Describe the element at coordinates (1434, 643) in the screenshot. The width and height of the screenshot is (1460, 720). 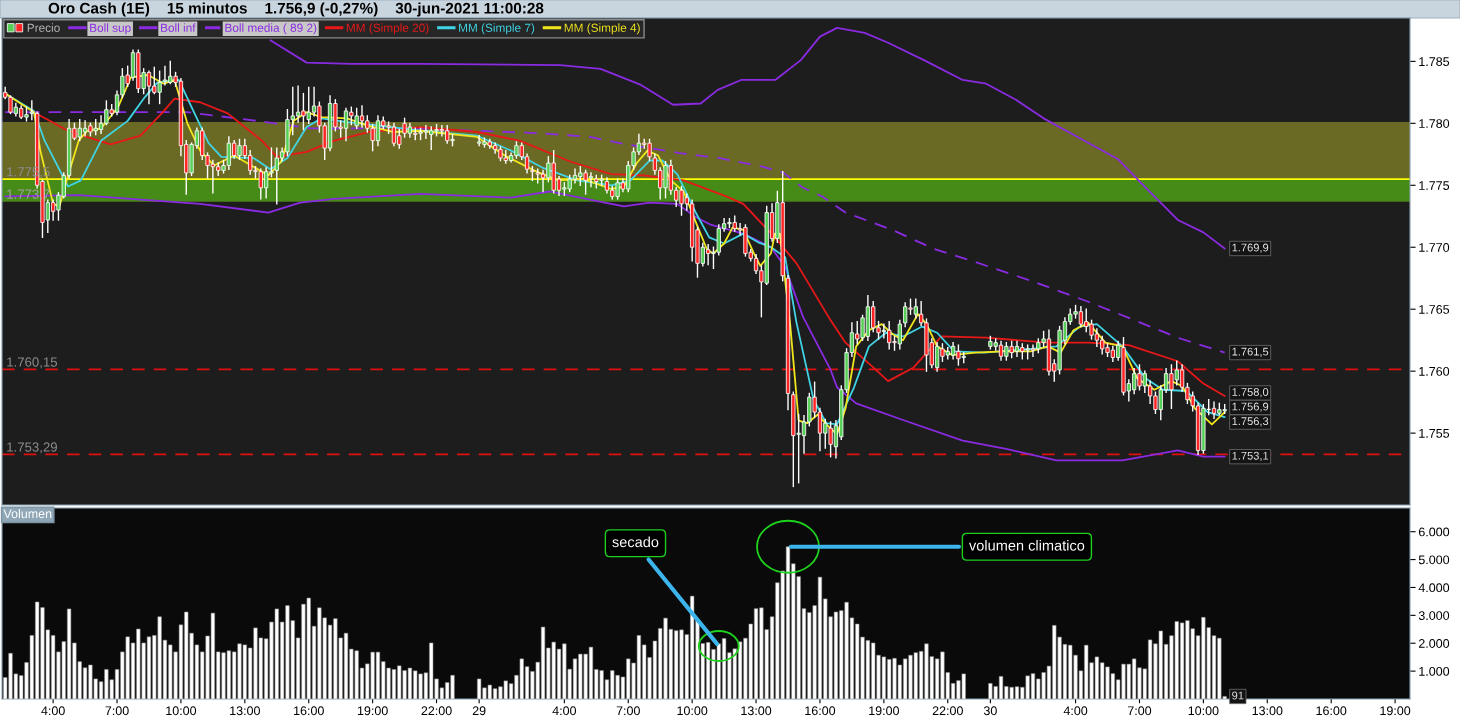
I see `y-tick-label: 2.000` at that location.